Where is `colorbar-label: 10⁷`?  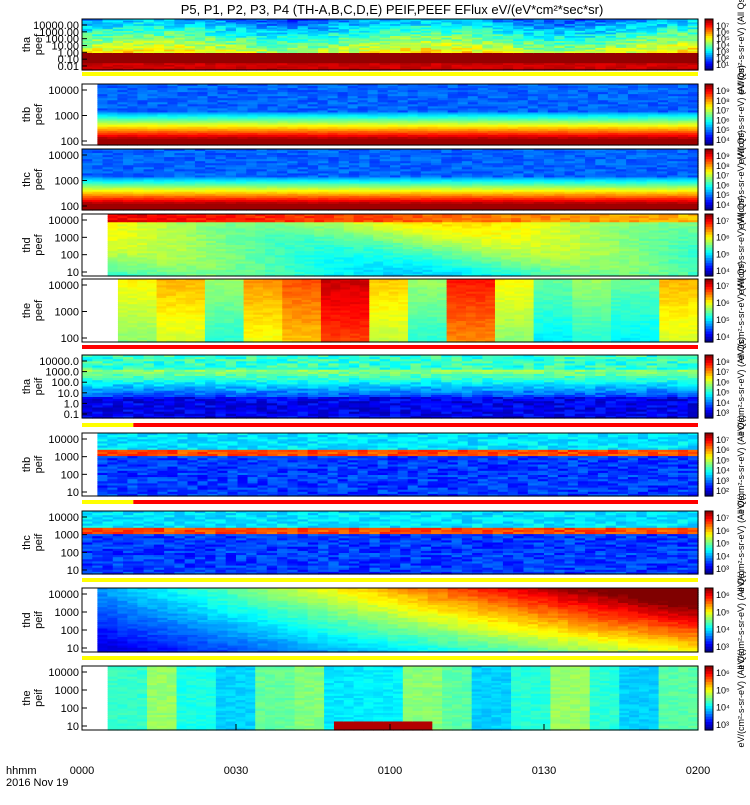 colorbar-label: 10⁷ is located at coordinates (722, 111).